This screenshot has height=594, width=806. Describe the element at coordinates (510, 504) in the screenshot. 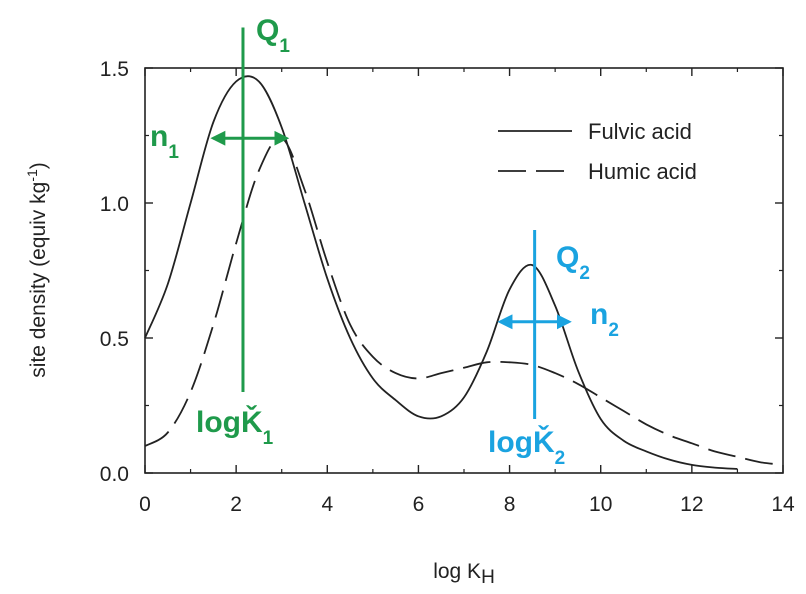

I see `x-tick-label: 8` at that location.